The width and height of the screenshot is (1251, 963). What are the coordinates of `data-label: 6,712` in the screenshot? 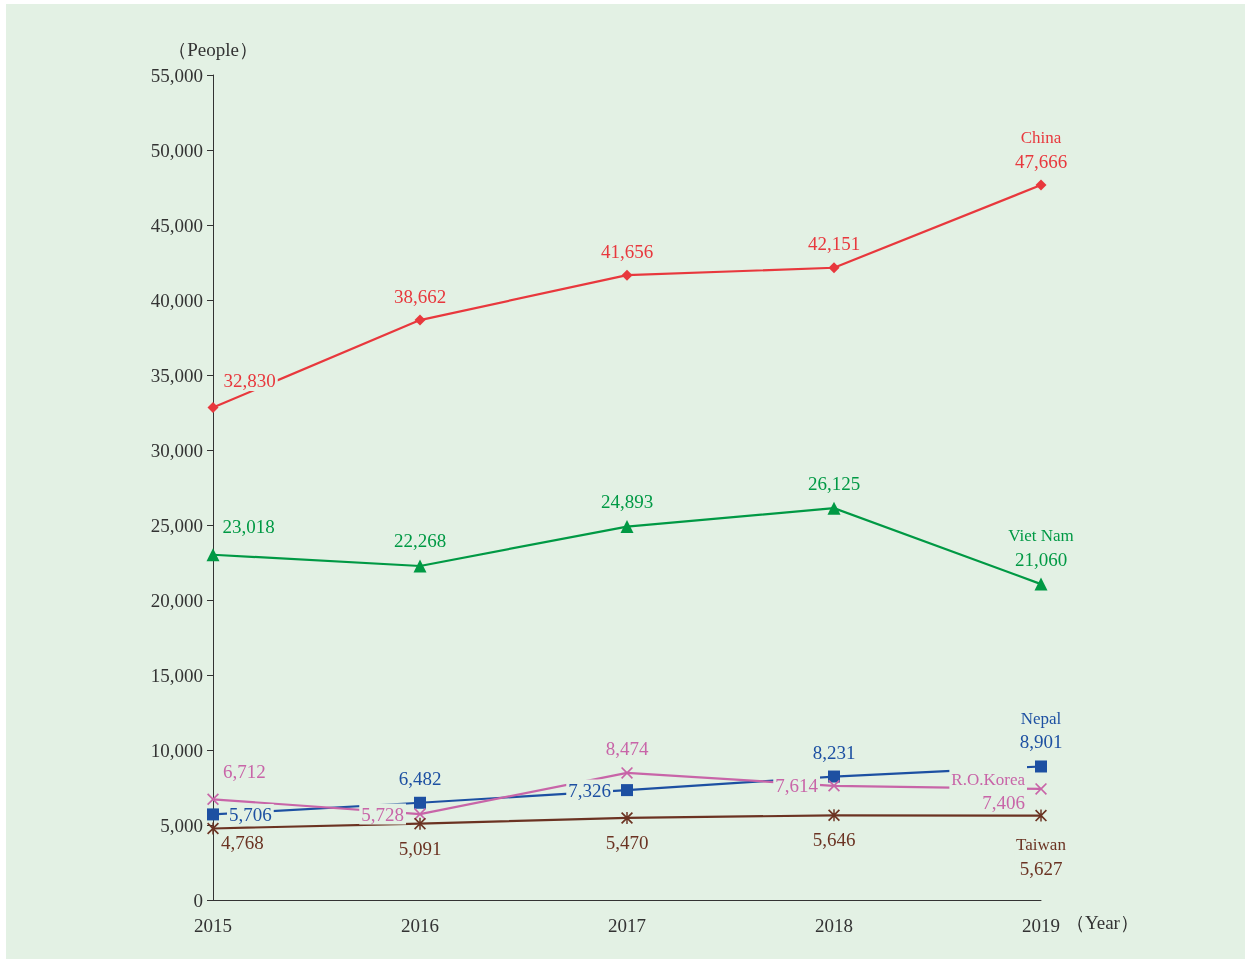 It's located at (244, 772).